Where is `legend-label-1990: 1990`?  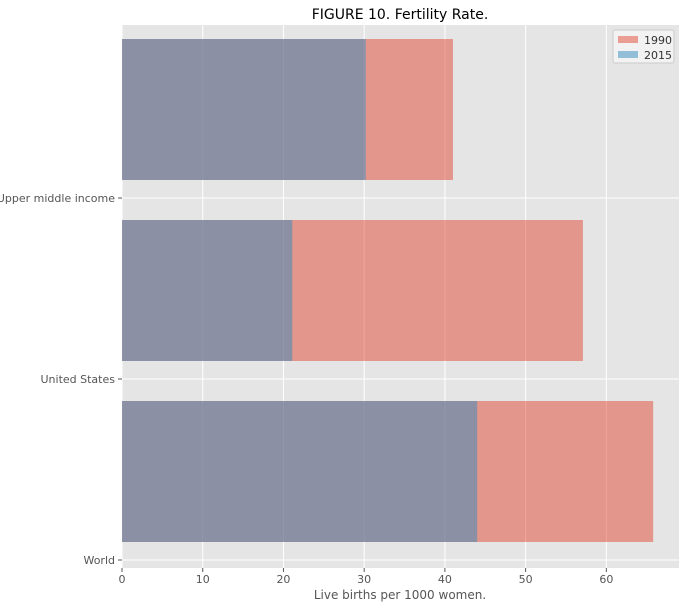 legend-label-1990: 1990 is located at coordinates (658, 40).